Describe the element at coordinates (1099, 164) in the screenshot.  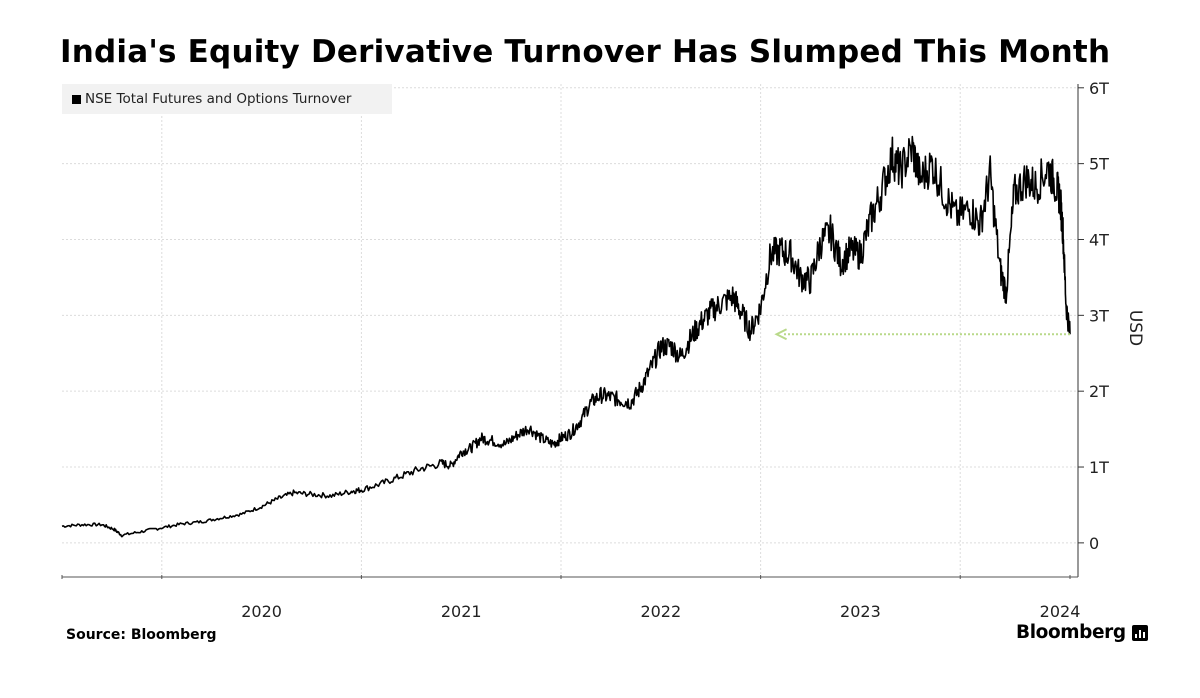
I see `y-tick-label: 5T` at that location.